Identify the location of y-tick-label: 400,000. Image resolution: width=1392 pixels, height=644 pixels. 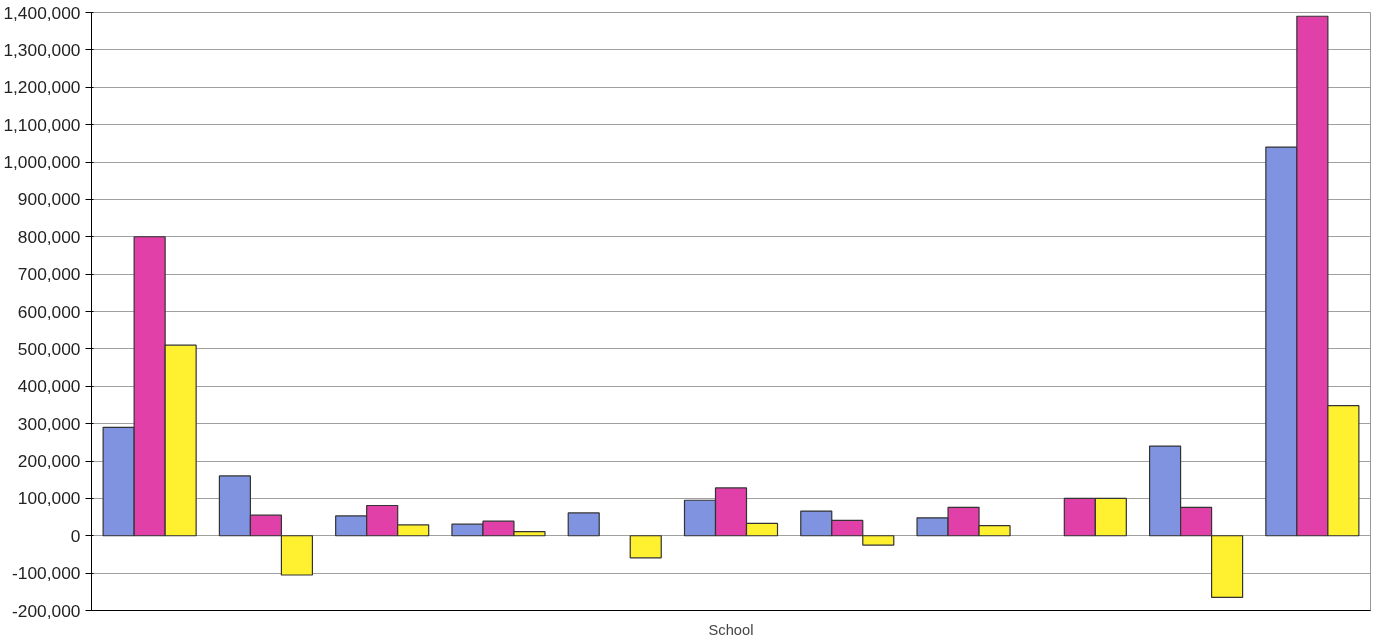
(49, 386).